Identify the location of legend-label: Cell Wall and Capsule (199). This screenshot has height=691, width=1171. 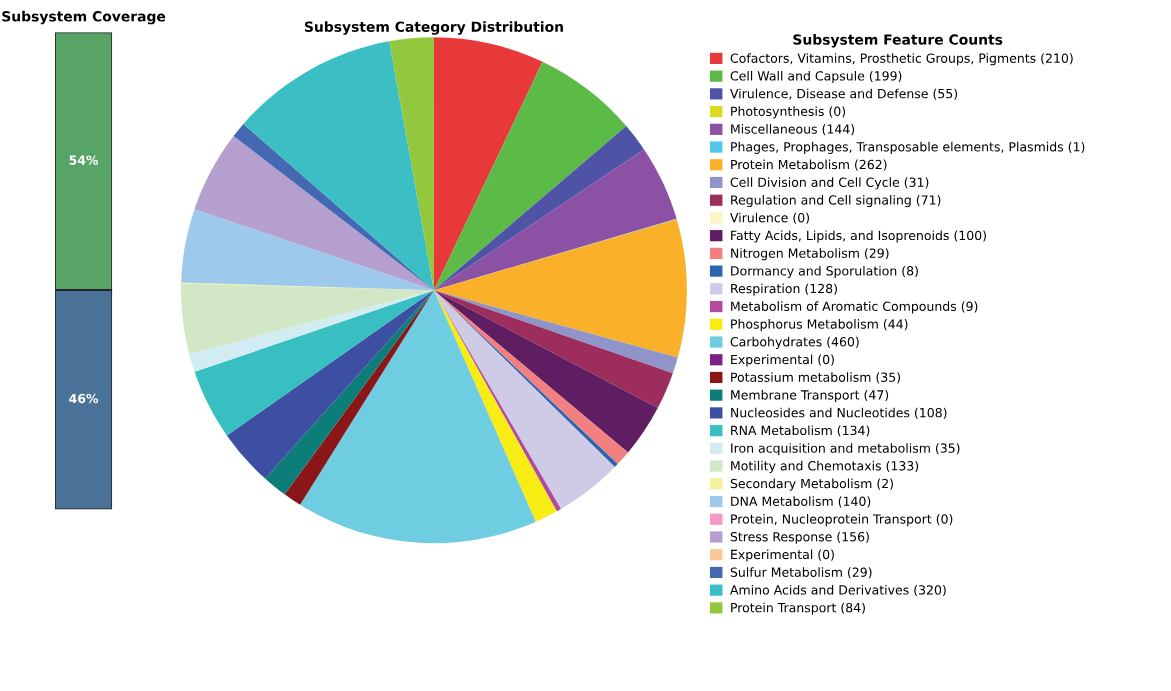
(816, 77).